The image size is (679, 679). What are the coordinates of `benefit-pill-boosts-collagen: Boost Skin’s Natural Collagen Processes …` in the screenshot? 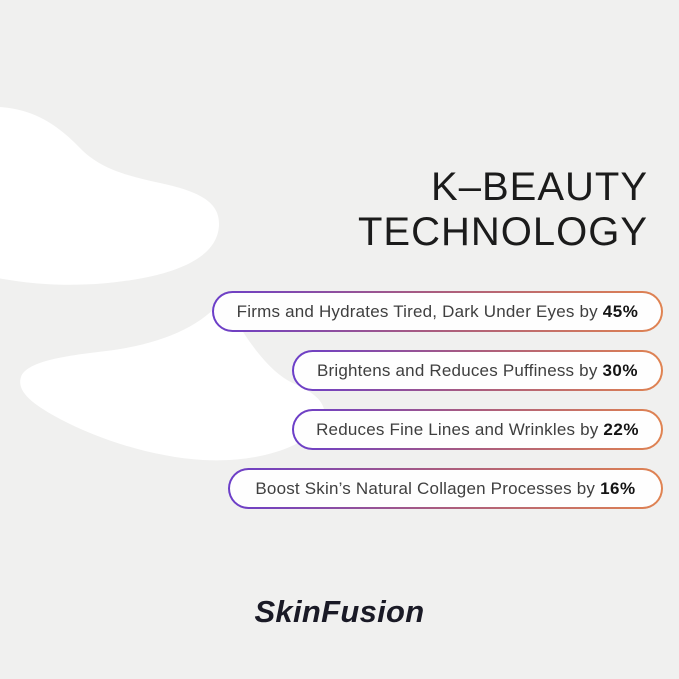 It's located at (445, 488).